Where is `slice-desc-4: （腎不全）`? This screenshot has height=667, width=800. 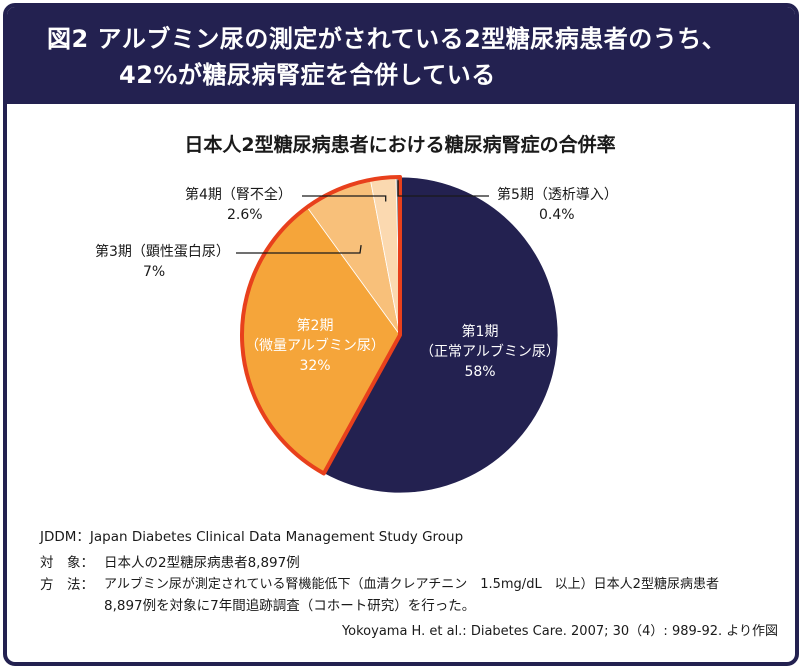 slice-desc-4: （腎不全） is located at coordinates (256, 195).